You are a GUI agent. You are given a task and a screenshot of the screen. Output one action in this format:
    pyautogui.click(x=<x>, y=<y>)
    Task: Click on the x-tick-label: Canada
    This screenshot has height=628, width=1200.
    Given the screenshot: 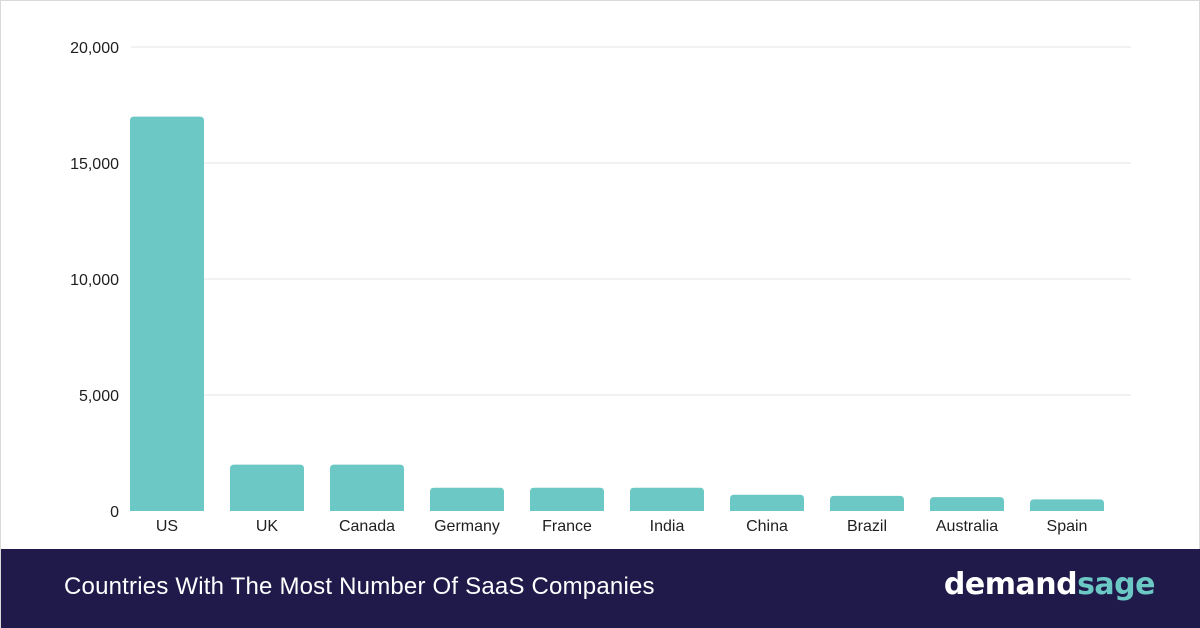 What is the action you would take?
    pyautogui.click(x=367, y=526)
    